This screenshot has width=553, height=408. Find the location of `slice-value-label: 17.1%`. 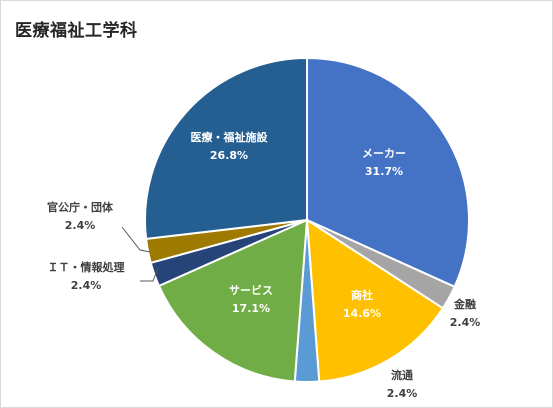

slice-value-label: 17.1% is located at coordinates (251, 308).